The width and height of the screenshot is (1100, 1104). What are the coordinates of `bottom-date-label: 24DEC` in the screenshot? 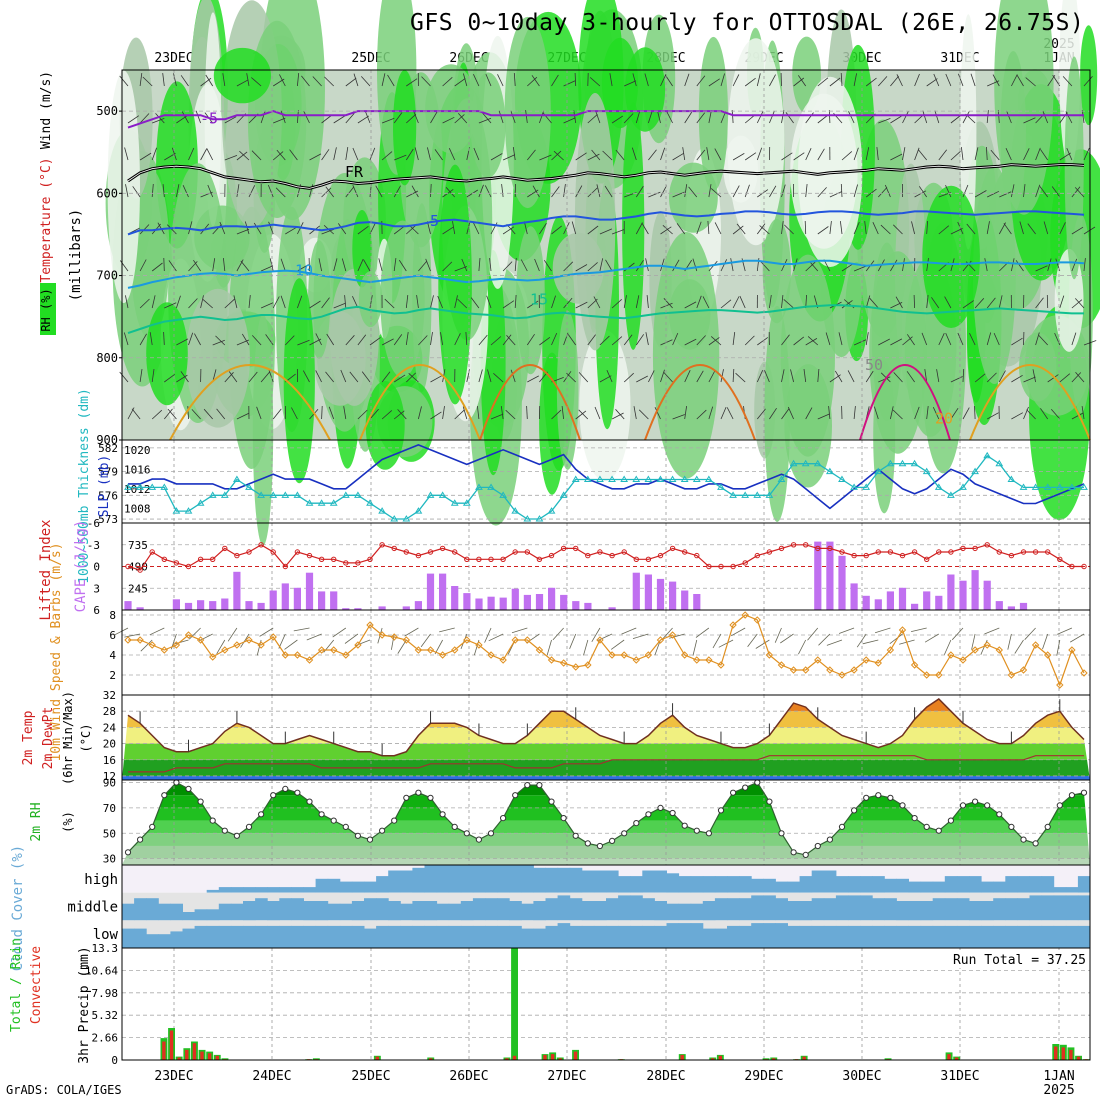 It's located at (271, 1076).